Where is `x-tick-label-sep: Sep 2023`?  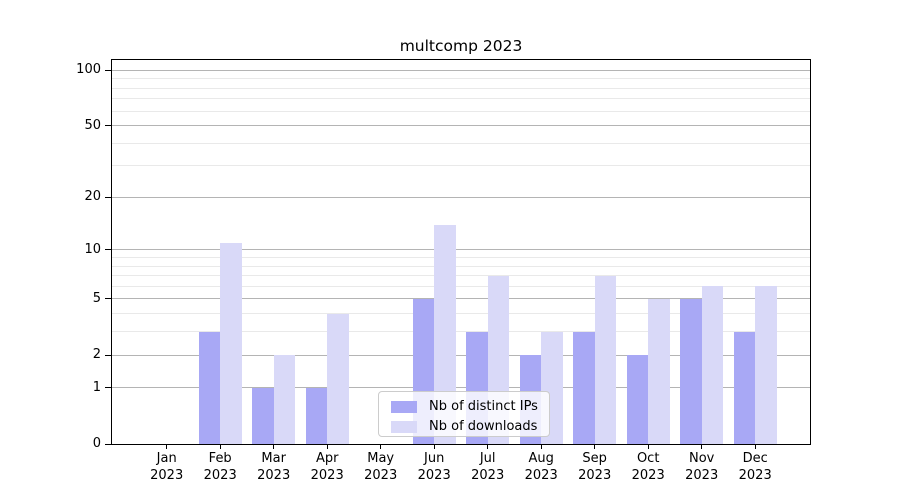 x-tick-label-sep: Sep 2023 is located at coordinates (595, 467).